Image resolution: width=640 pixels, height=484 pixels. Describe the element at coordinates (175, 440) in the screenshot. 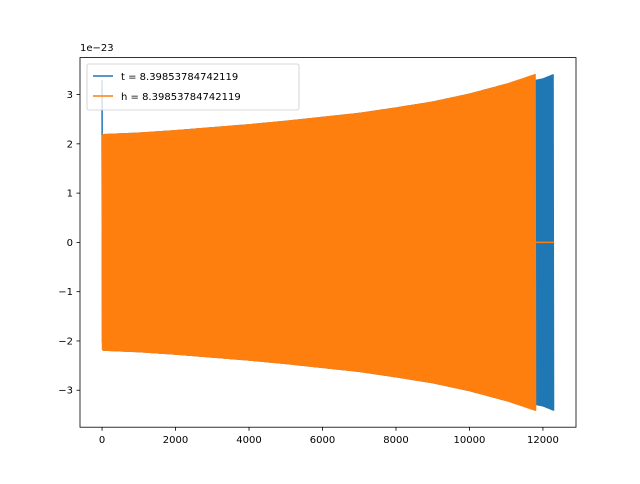

I see `x-tick-label: 2000` at that location.